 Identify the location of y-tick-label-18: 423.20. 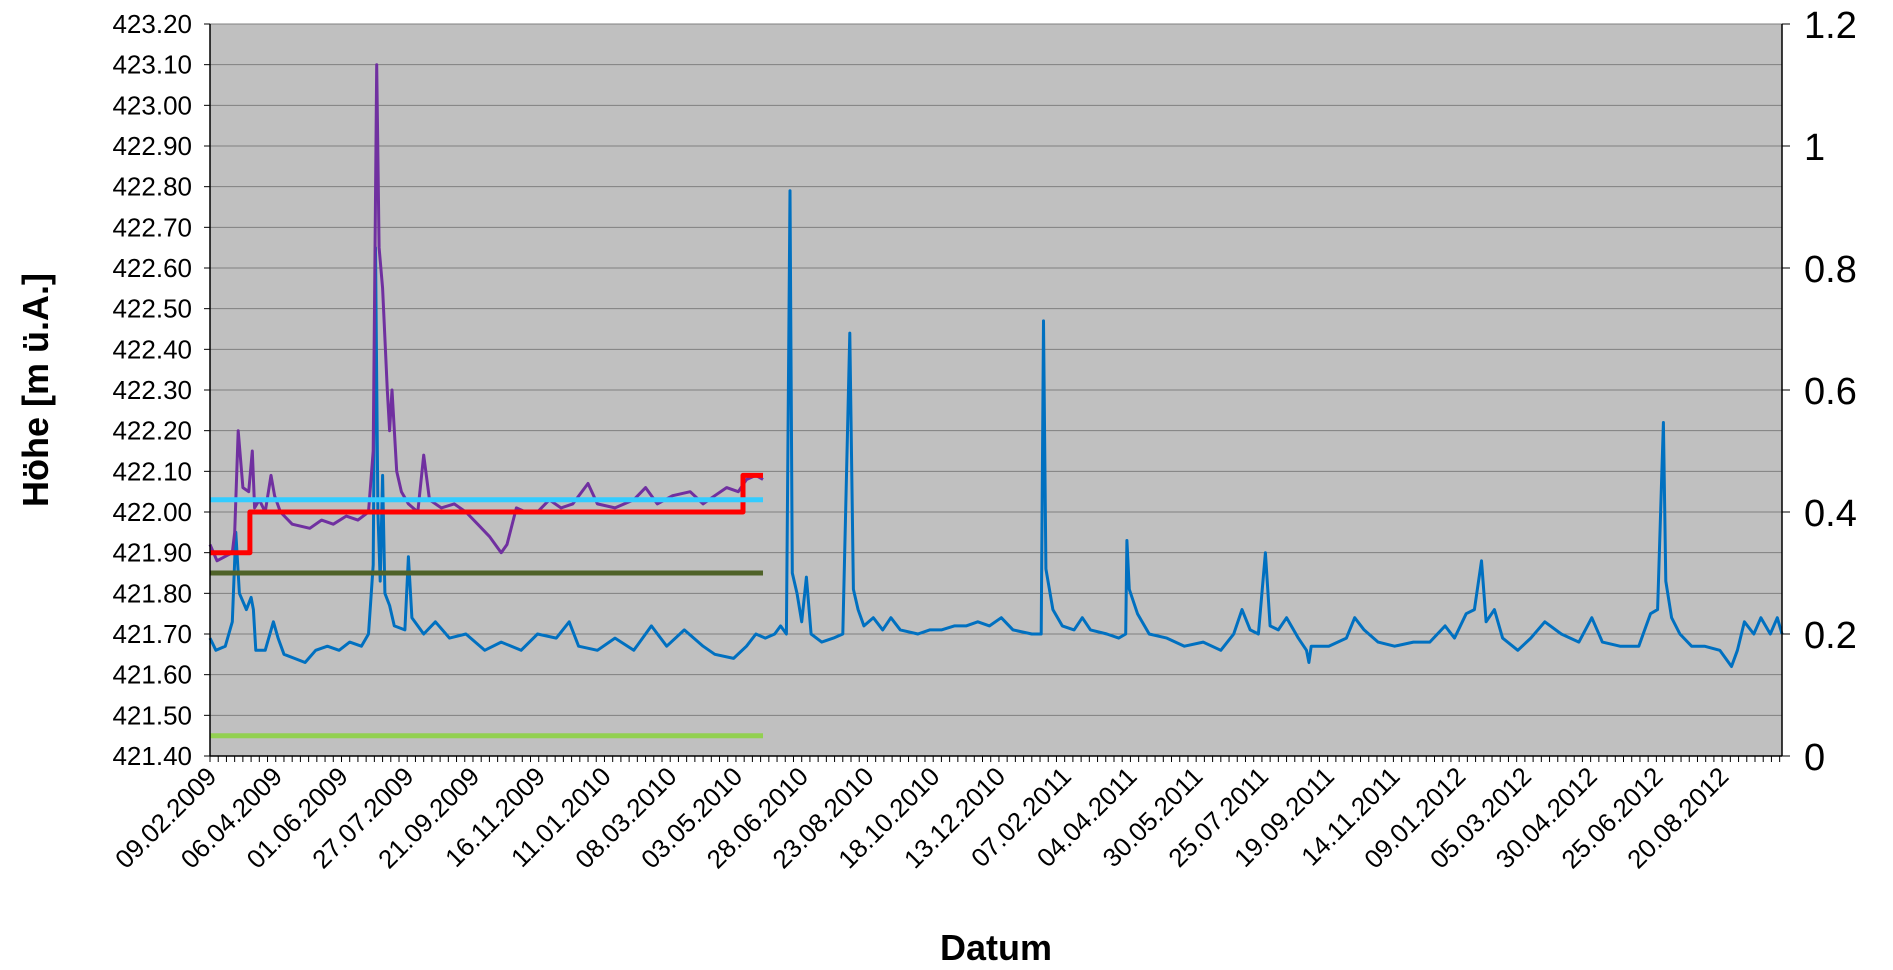
(152, 24).